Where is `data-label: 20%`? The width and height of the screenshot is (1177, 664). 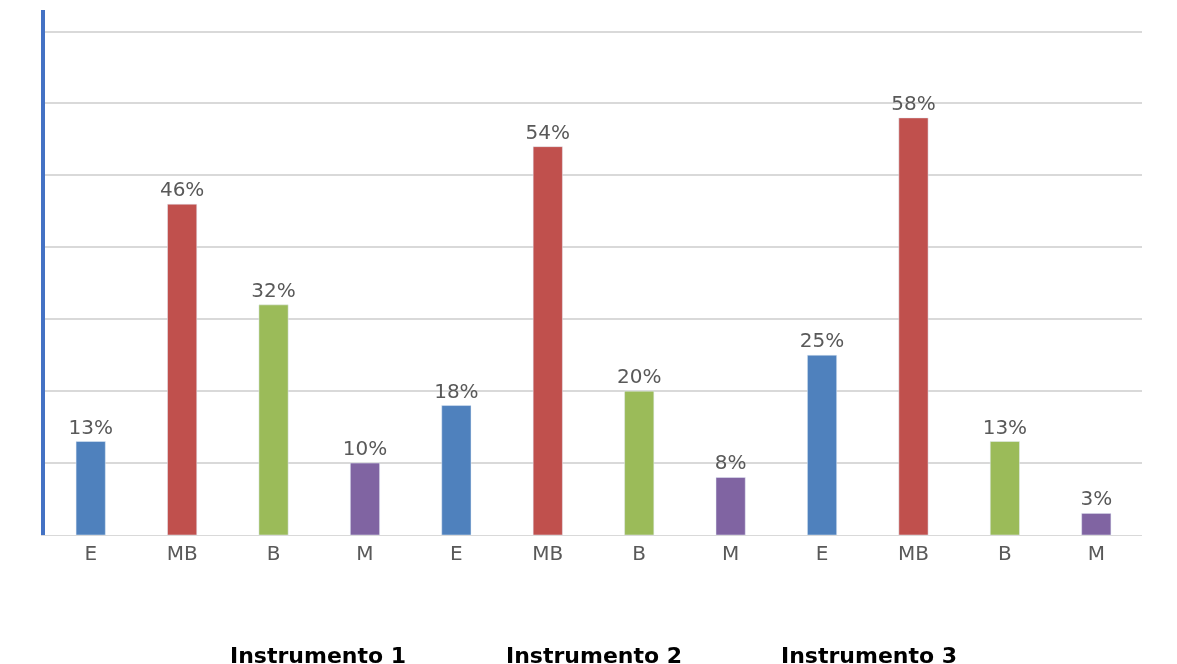 data-label: 20% is located at coordinates (639, 376).